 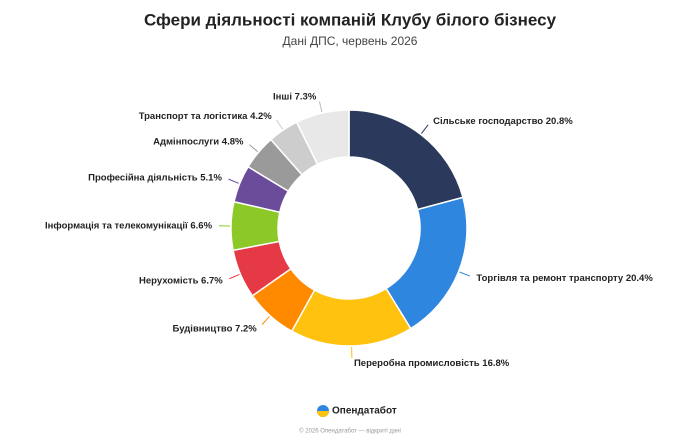 I want to click on brand-name: Опендатабот, so click(x=364, y=411).